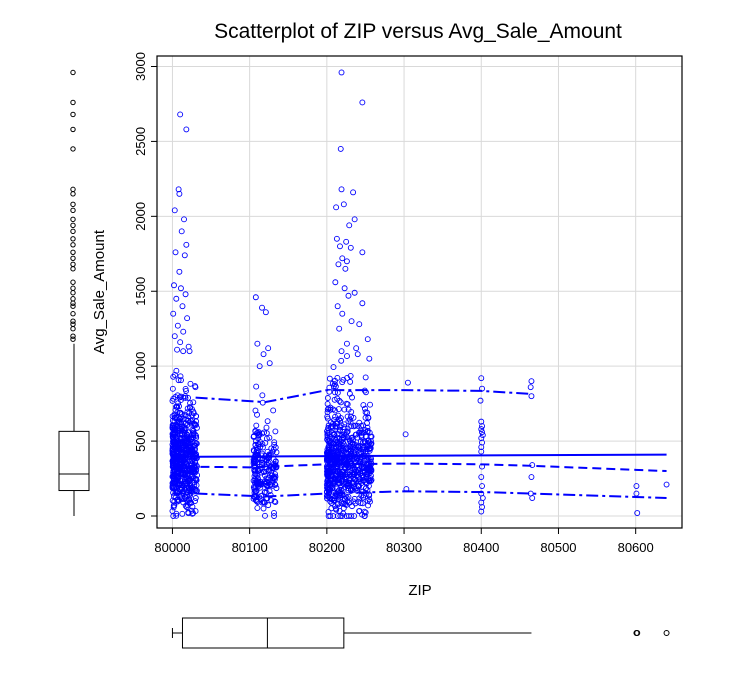 The image size is (753, 699). I want to click on smooth-lines, so click(419, 444).